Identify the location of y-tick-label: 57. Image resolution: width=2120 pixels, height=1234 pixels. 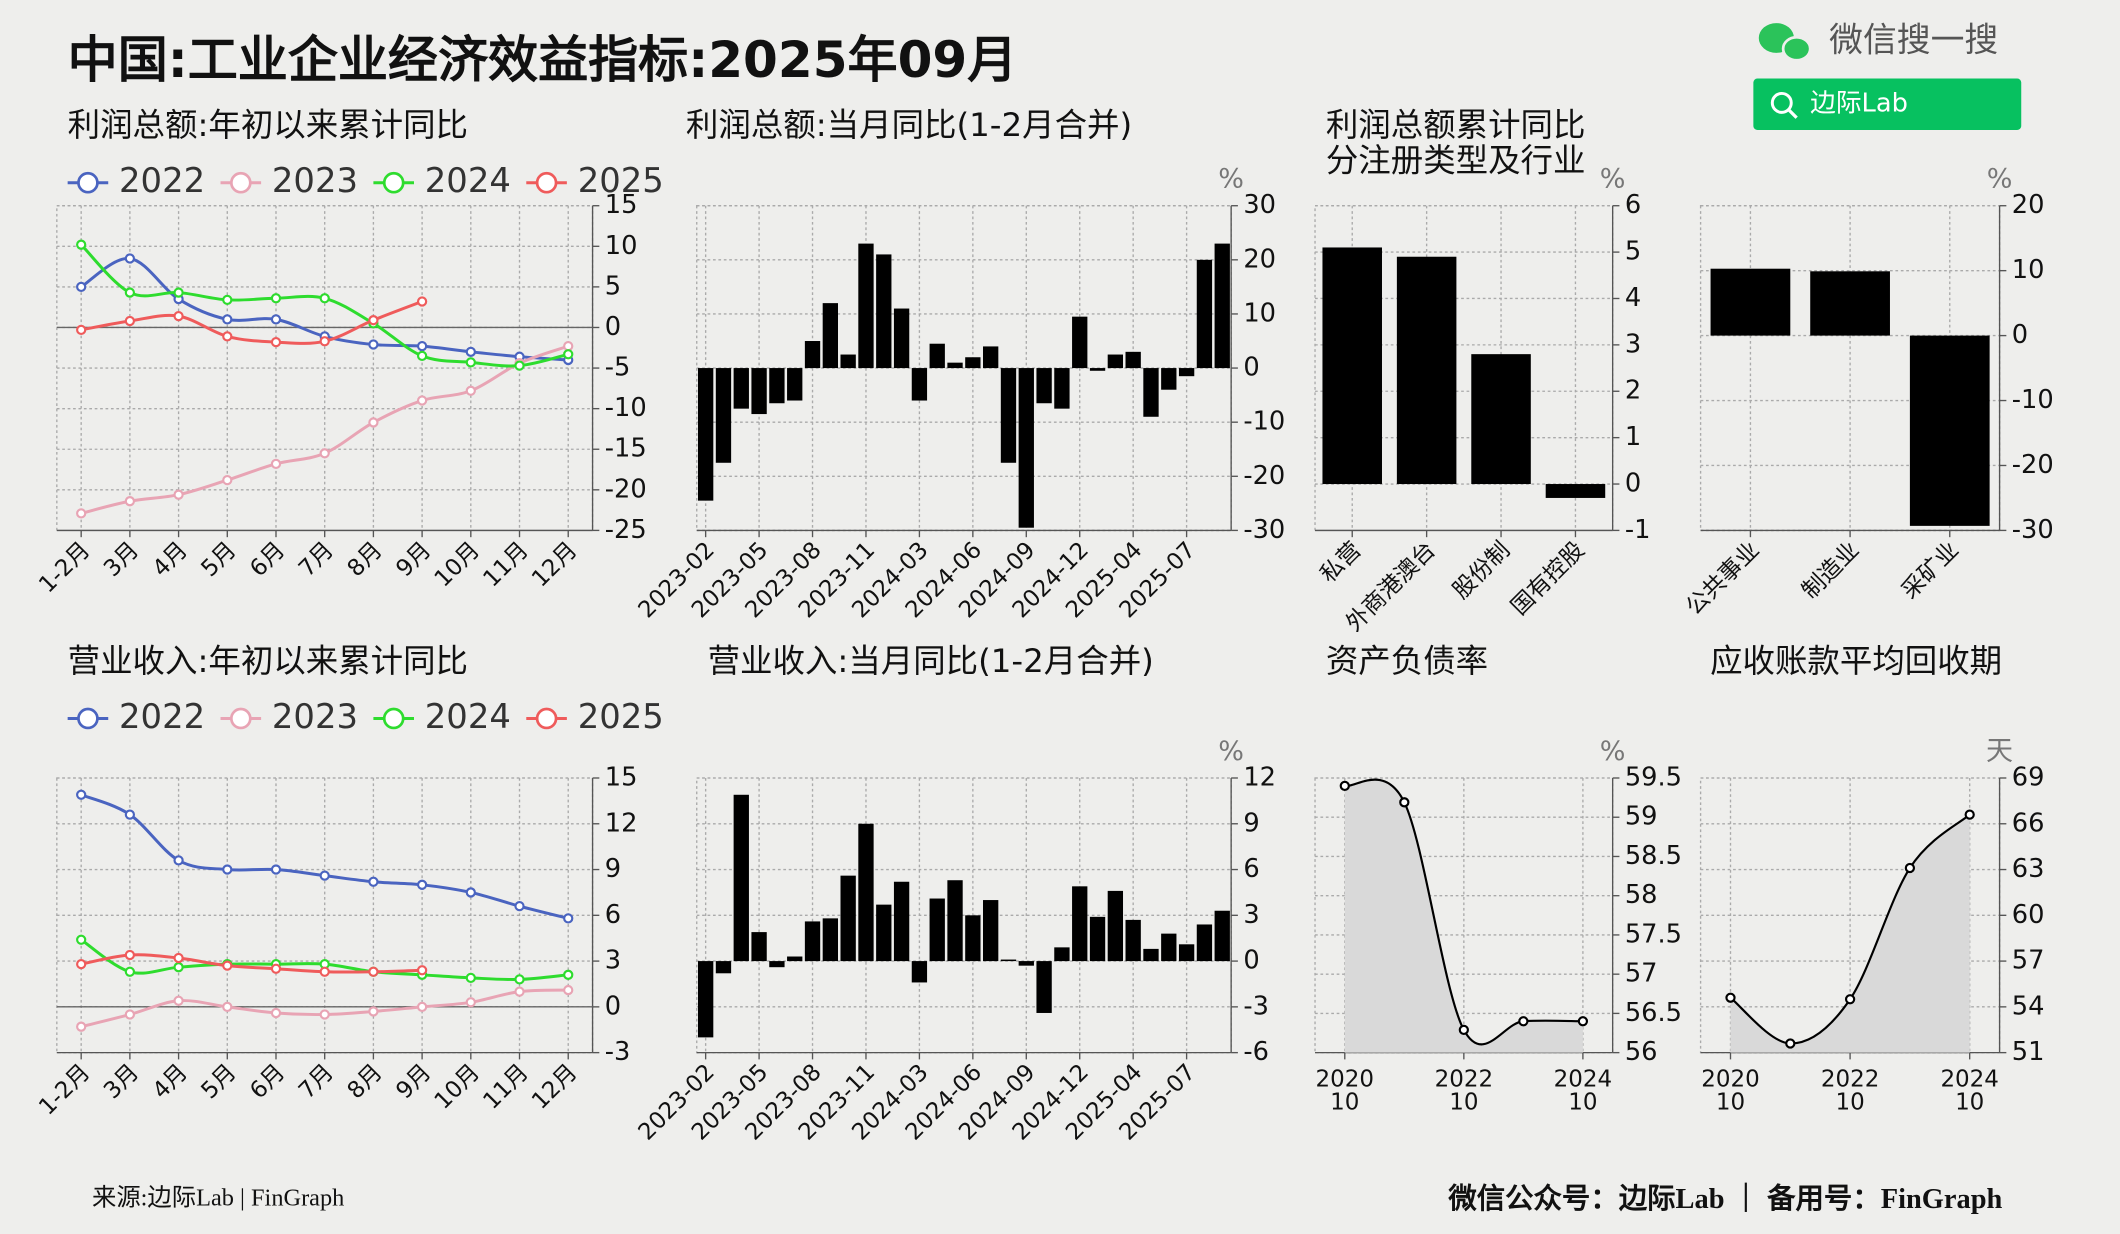
(2028, 961).